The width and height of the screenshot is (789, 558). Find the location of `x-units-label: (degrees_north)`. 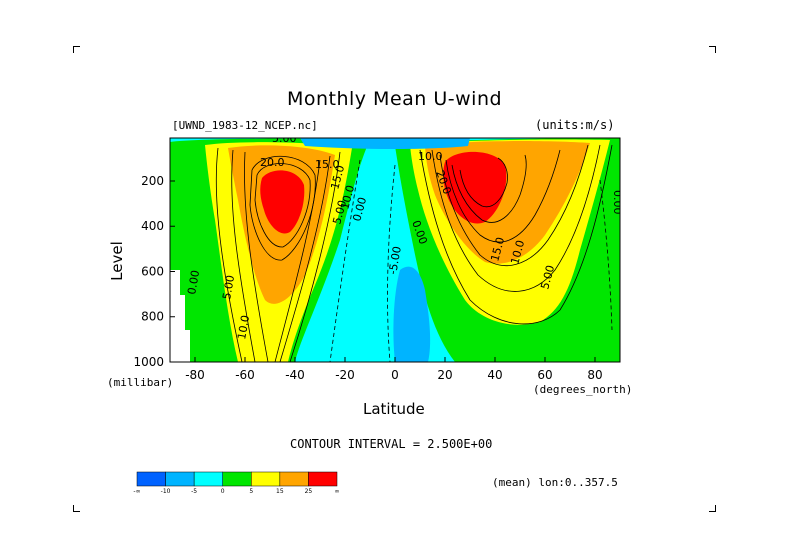

x-units-label: (degrees_north) is located at coordinates (583, 389).